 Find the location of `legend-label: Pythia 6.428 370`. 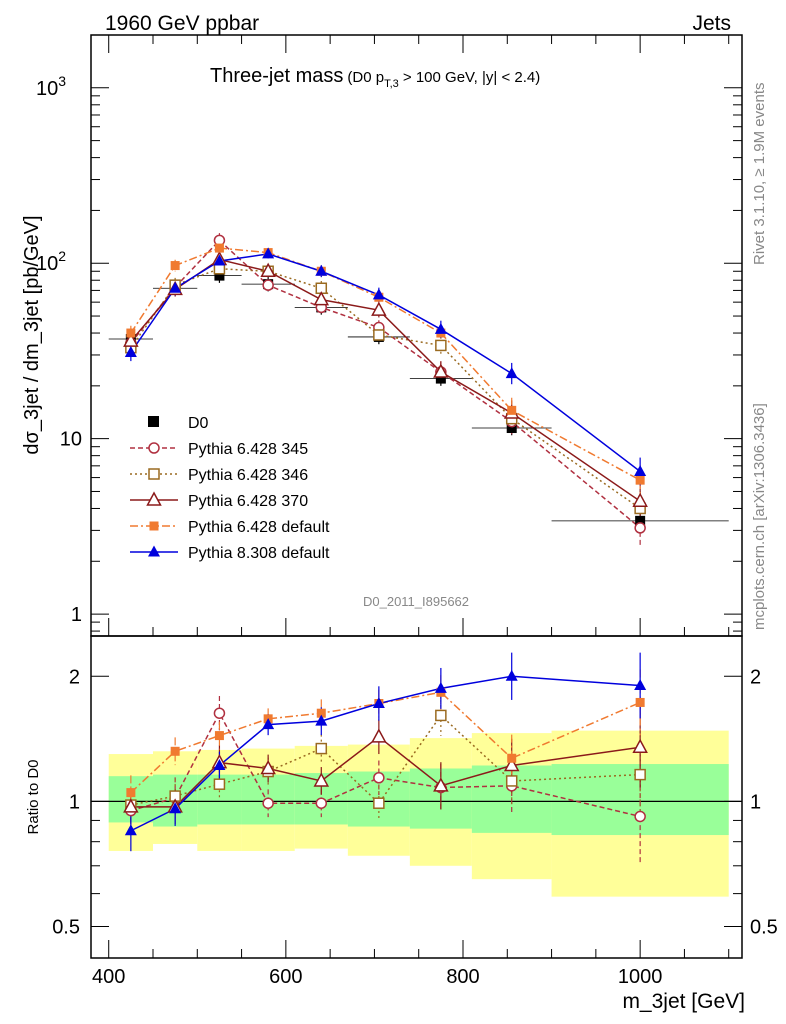

legend-label: Pythia 6.428 370 is located at coordinates (248, 501).